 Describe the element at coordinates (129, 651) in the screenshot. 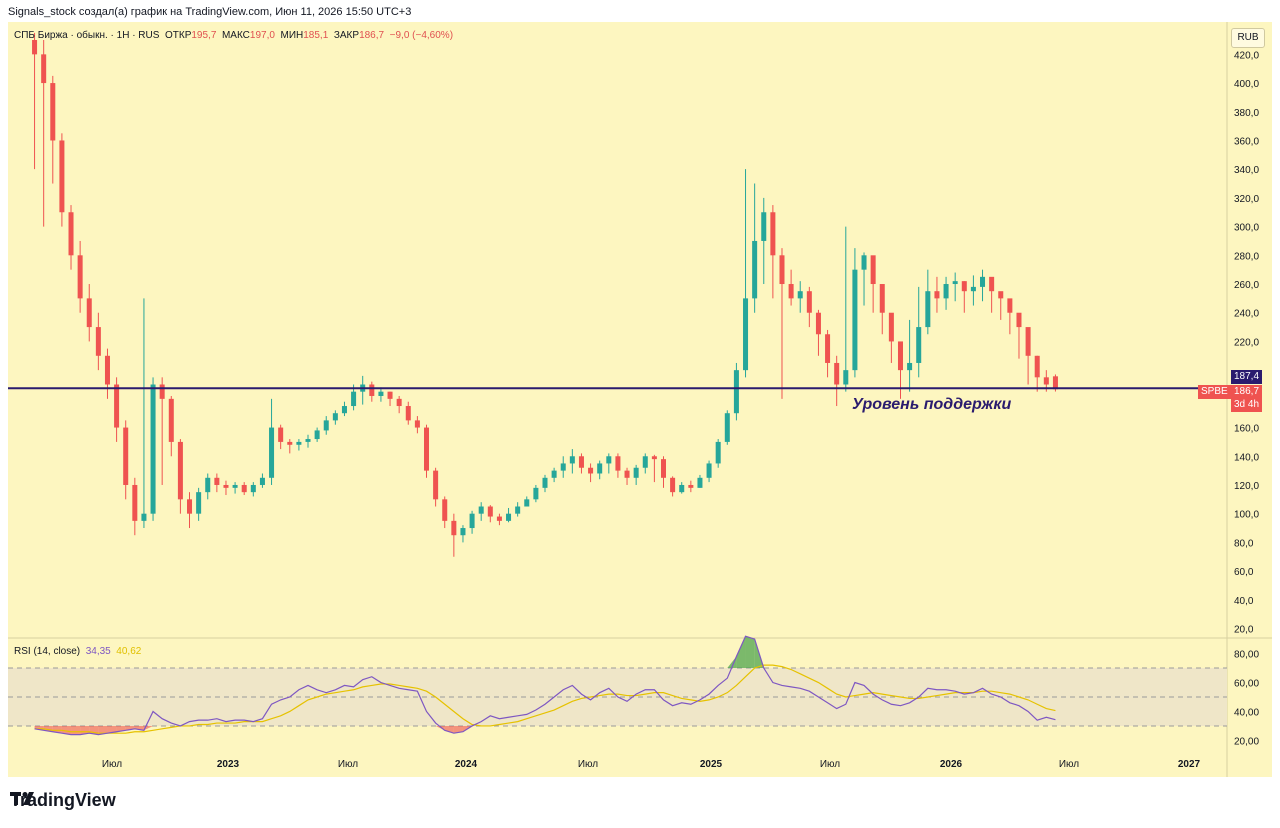

I see `rsi-ma-value: 40,62` at that location.